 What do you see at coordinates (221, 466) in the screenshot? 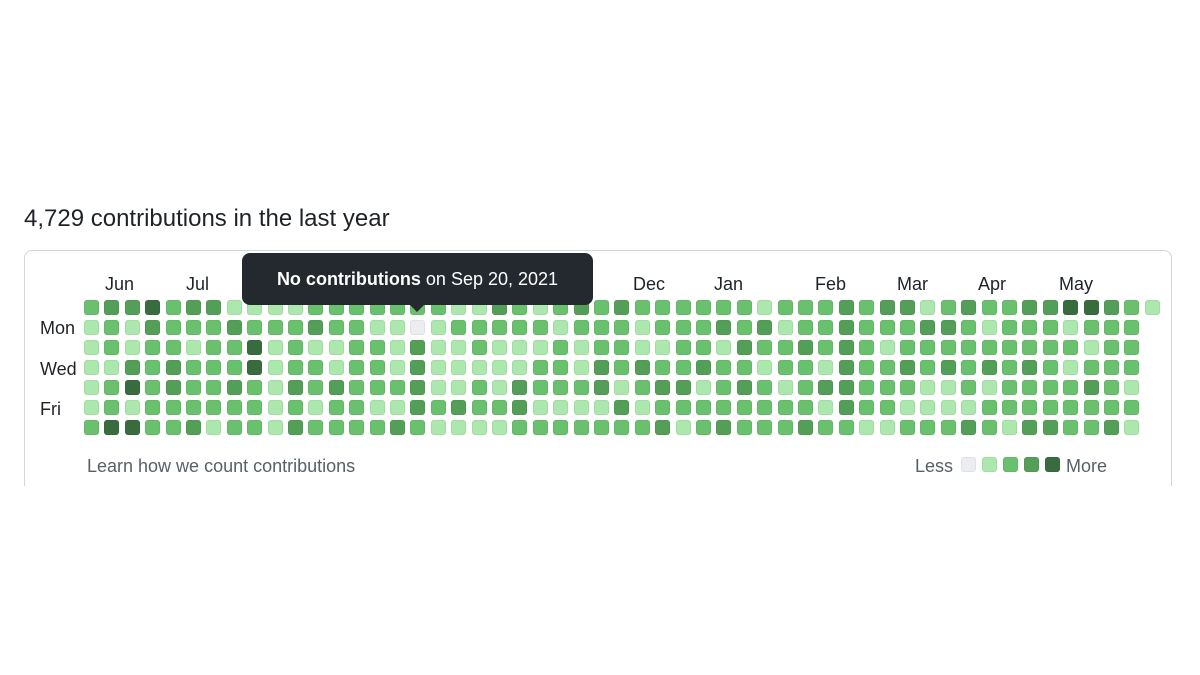
I see `learn-how-we-count-link: Learn how we count contributions` at bounding box center [221, 466].